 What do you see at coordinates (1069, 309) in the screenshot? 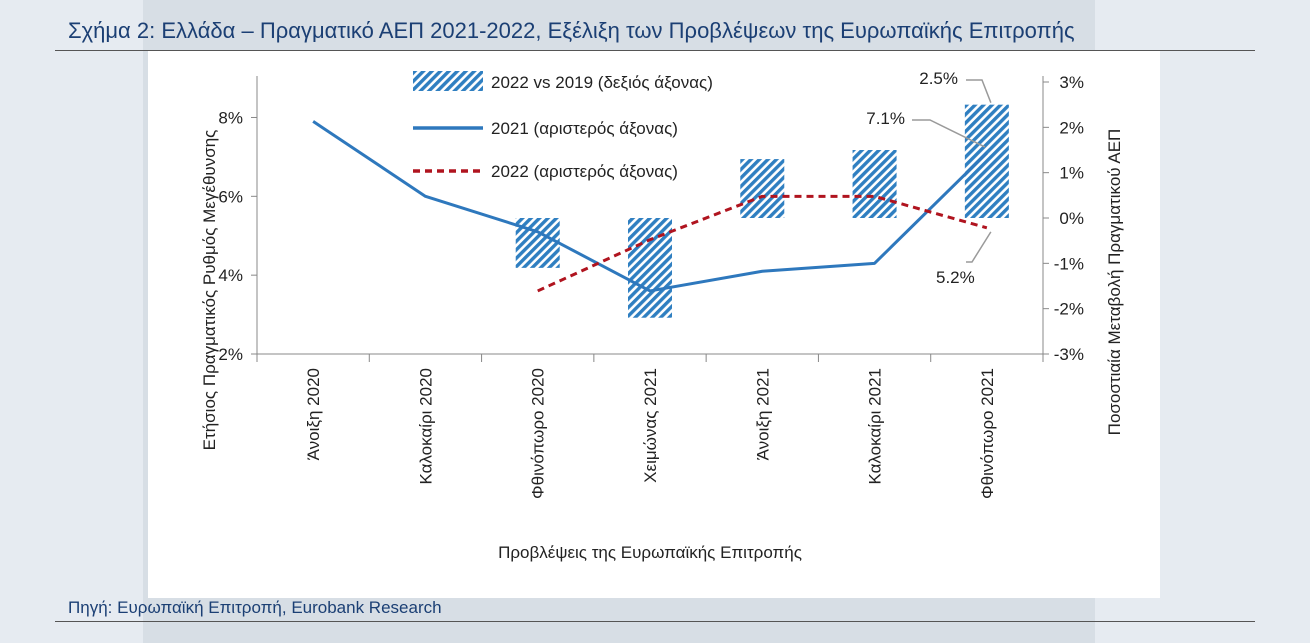
I see `y-tick-label-right: -2%` at bounding box center [1069, 309].